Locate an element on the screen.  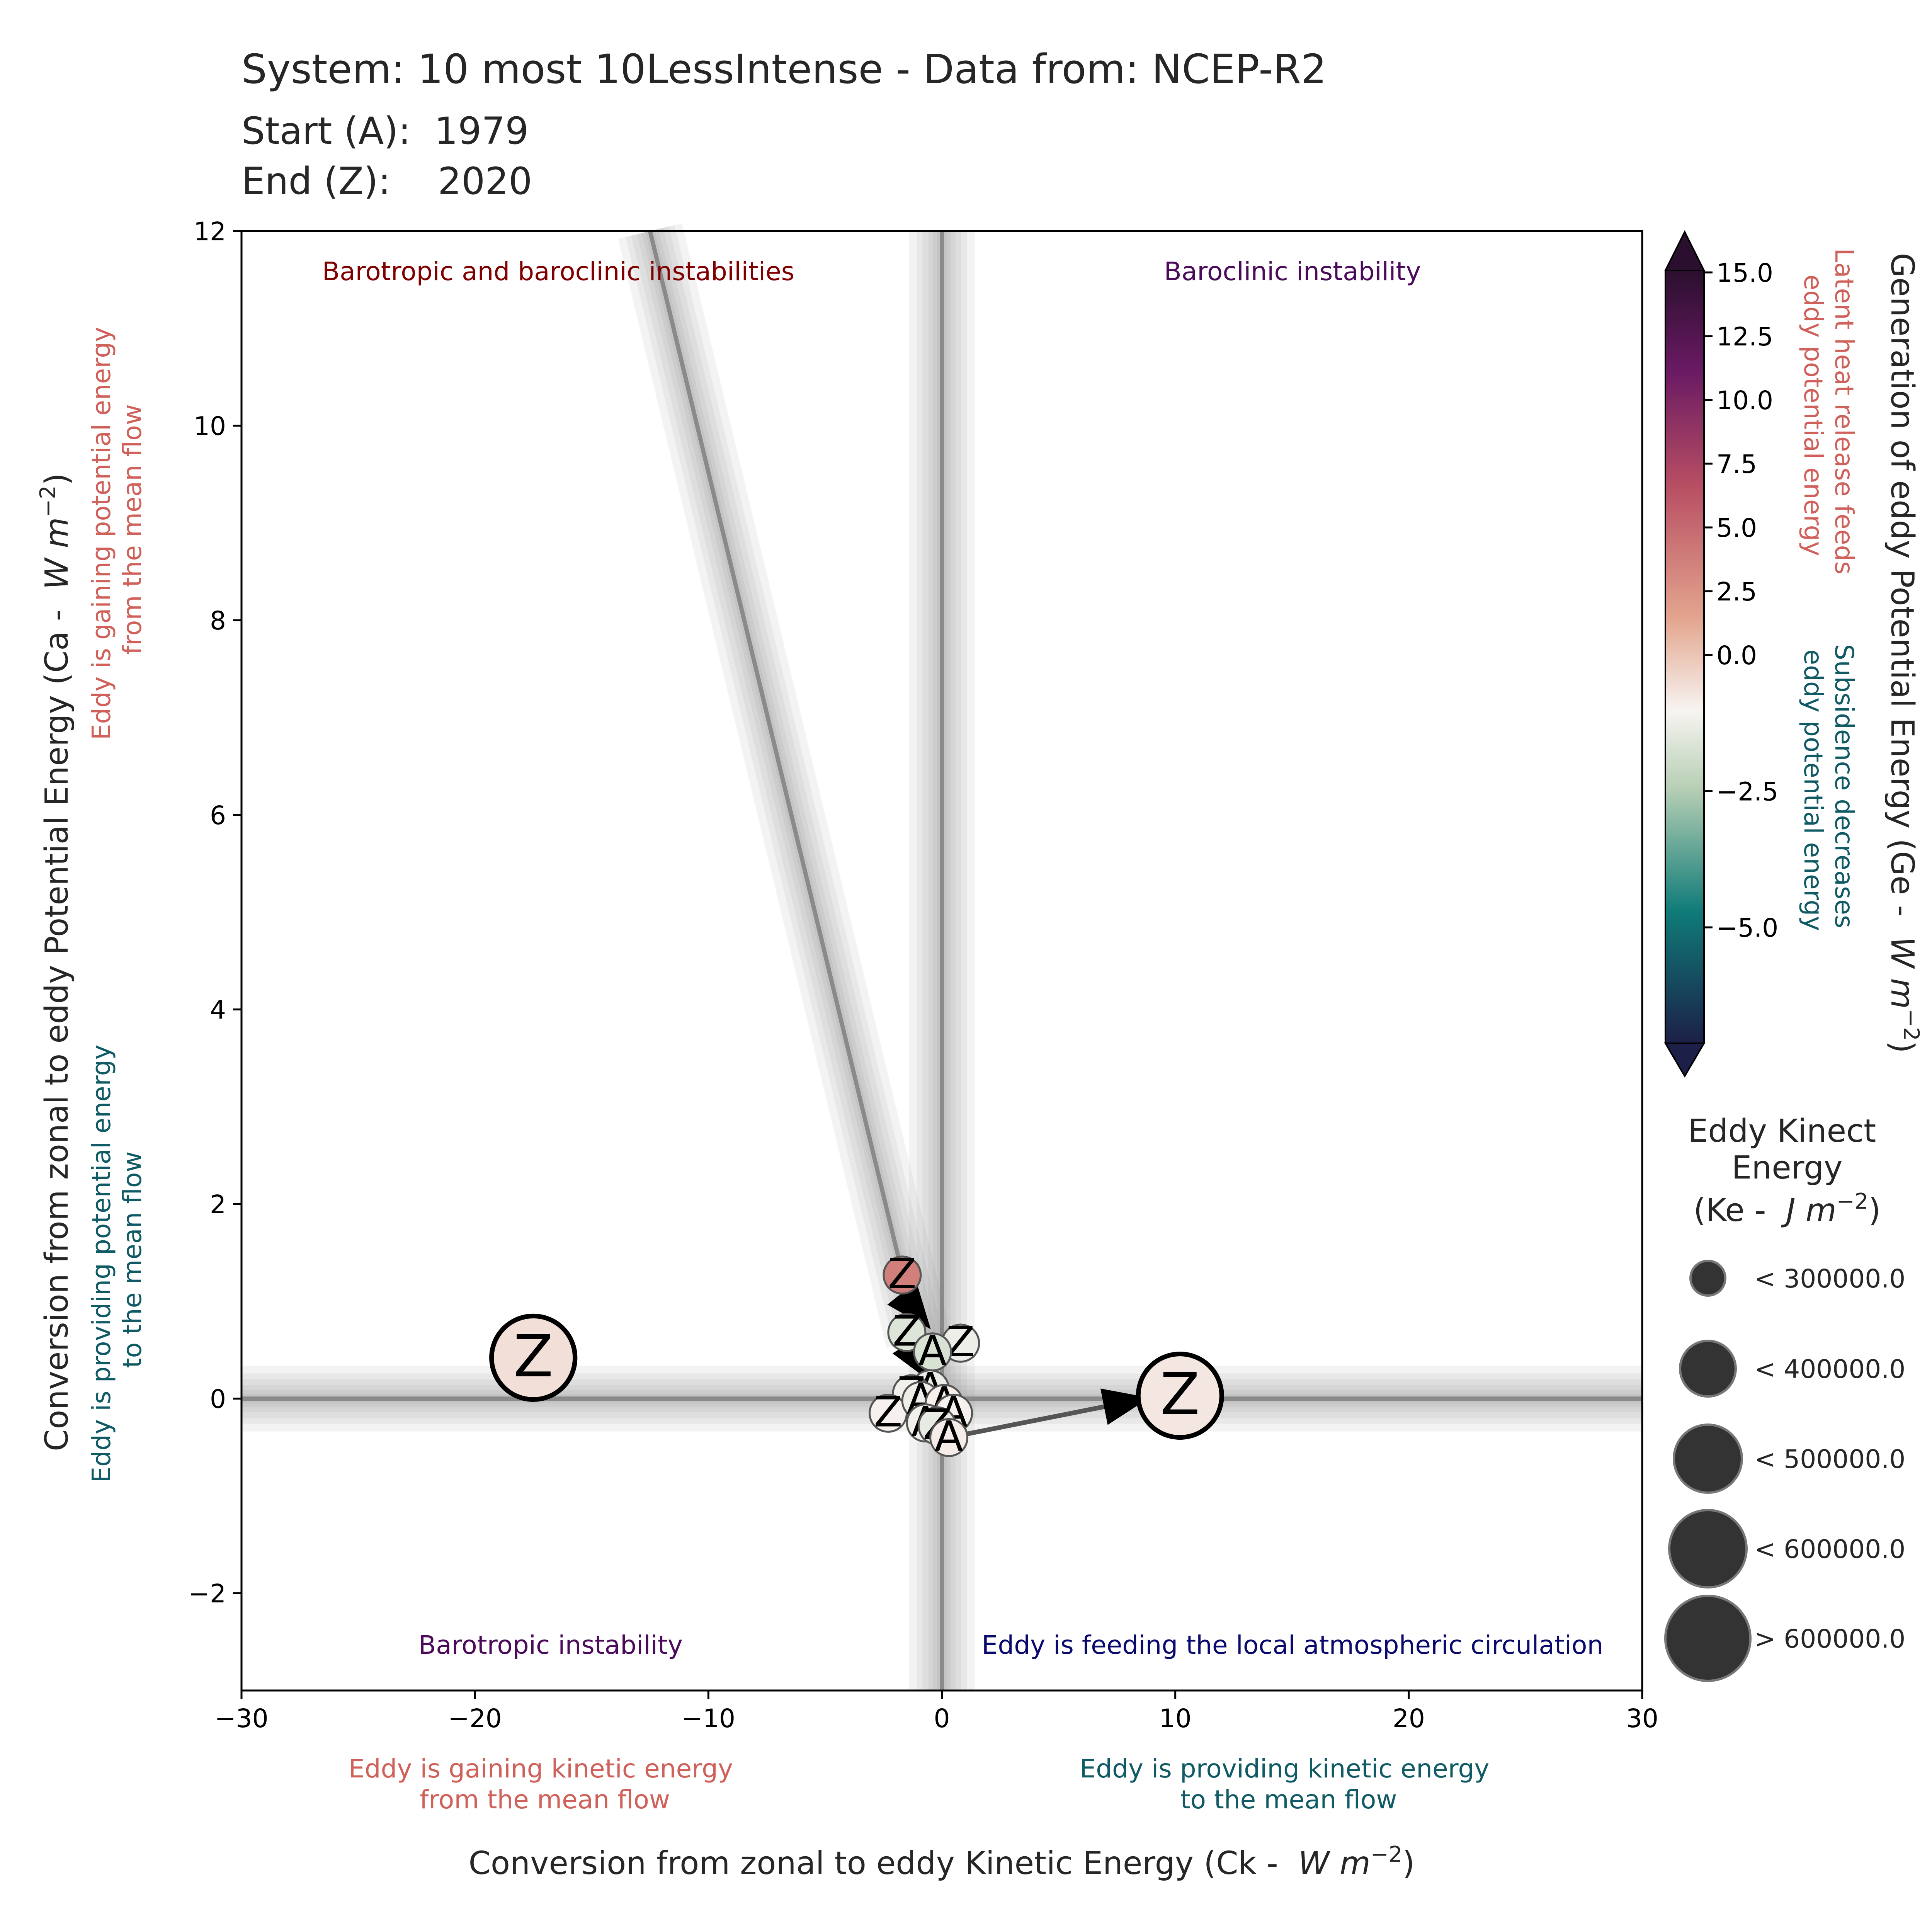
x-axis-ticks: −30 −20 −10 0 10 20 30 is located at coordinates (936, 1712).